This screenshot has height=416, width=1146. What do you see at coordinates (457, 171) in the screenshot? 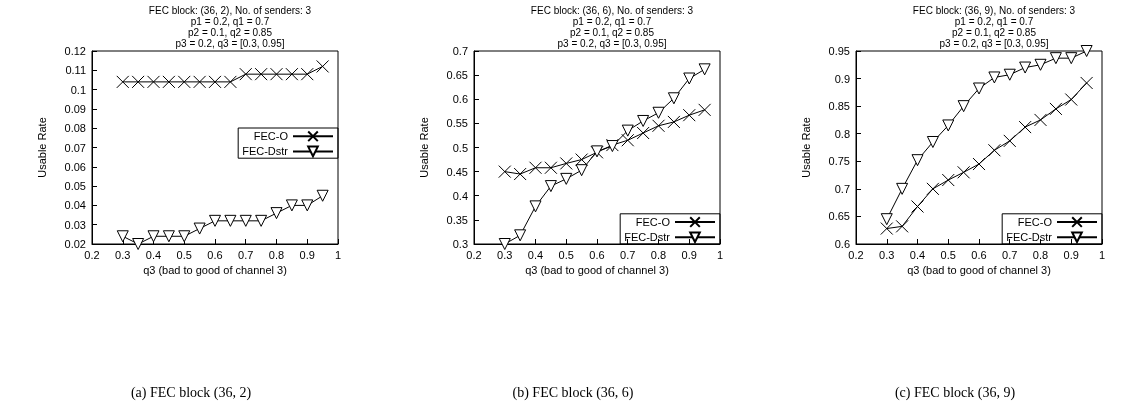
I see `y-tick-label: 0.45` at bounding box center [457, 171].